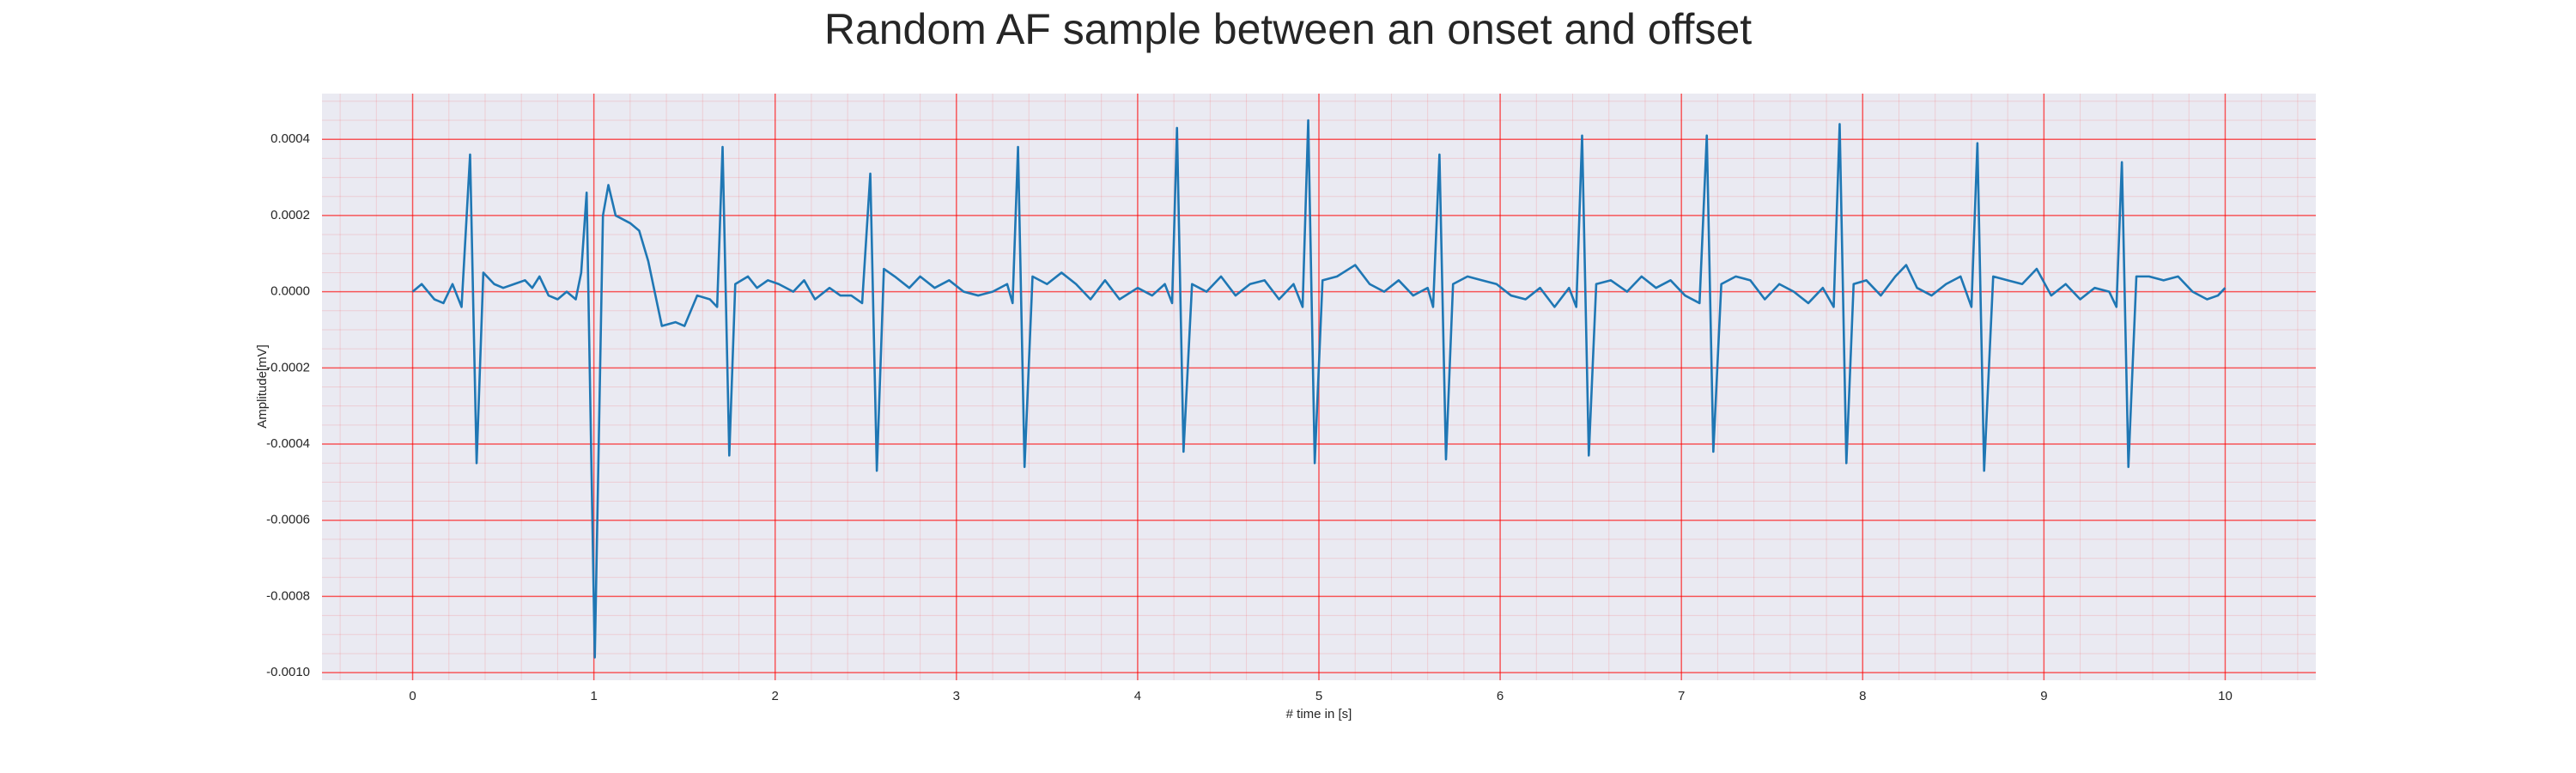 This screenshot has height=773, width=2576. Describe the element at coordinates (290, 291) in the screenshot. I see `y-tick-label: 0.0000` at that location.